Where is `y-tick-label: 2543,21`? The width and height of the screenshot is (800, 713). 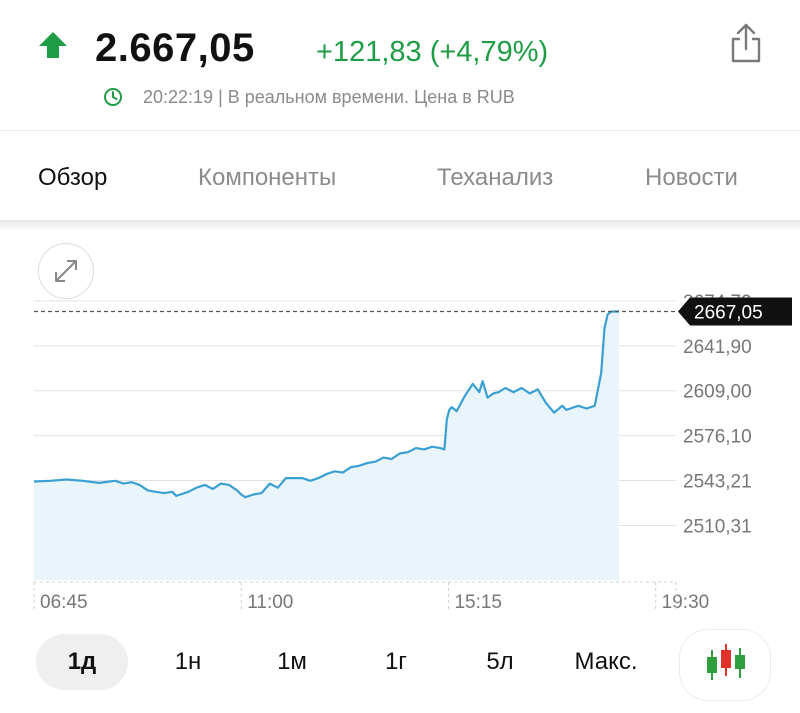
y-tick-label: 2543,21 is located at coordinates (717, 482).